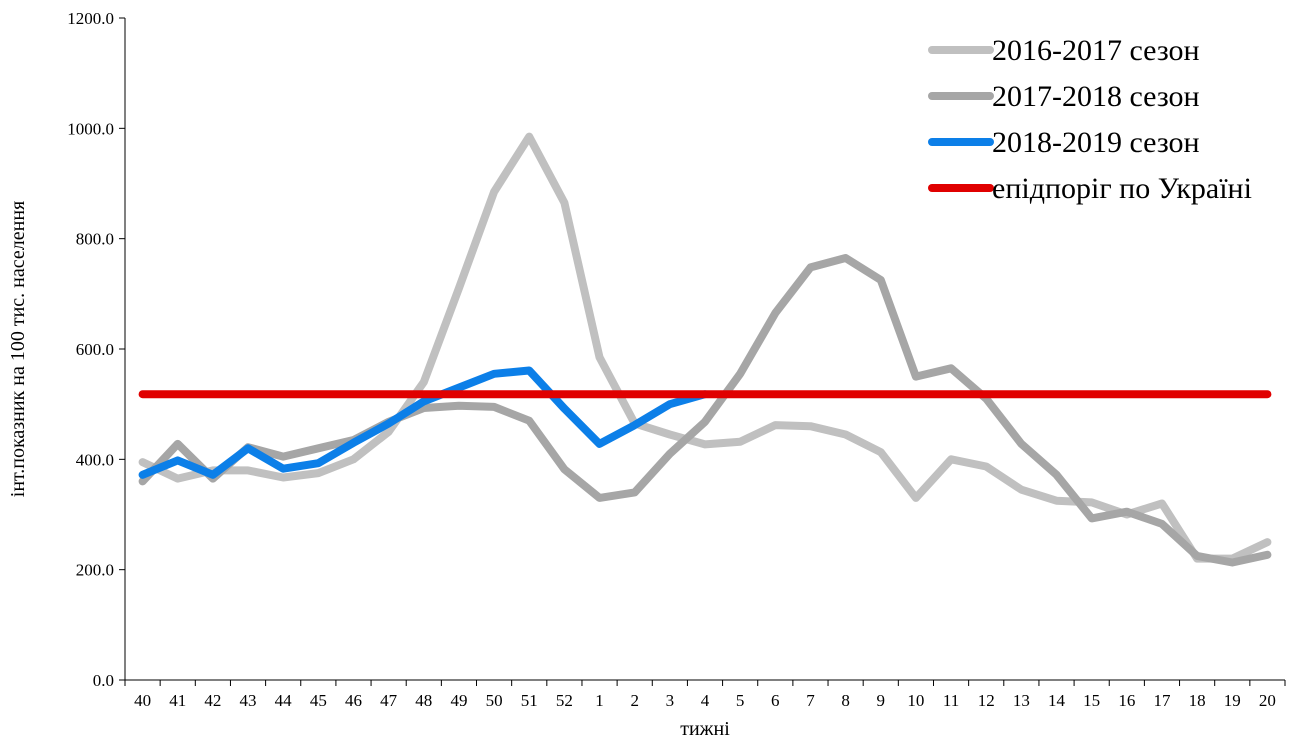 This screenshot has width=1306, height=745. What do you see at coordinates (95, 459) in the screenshot?
I see `y-tick-label: 400.0` at bounding box center [95, 459].